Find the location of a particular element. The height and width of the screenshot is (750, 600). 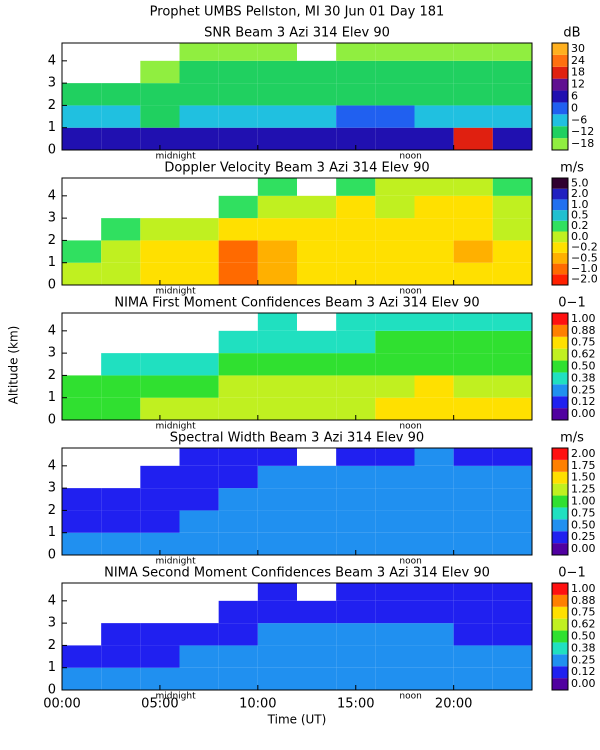

colorbar-label: 0.75 is located at coordinates (583, 612).